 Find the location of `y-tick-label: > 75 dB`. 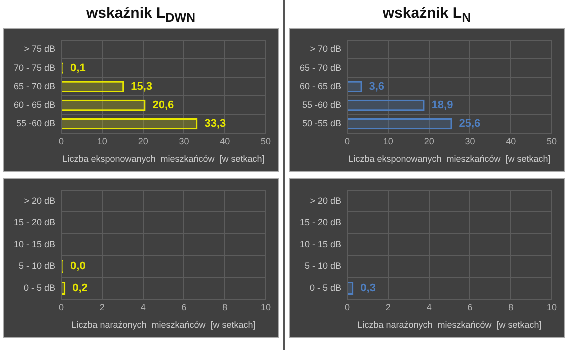

y-tick-label: > 75 dB is located at coordinates (40, 49).